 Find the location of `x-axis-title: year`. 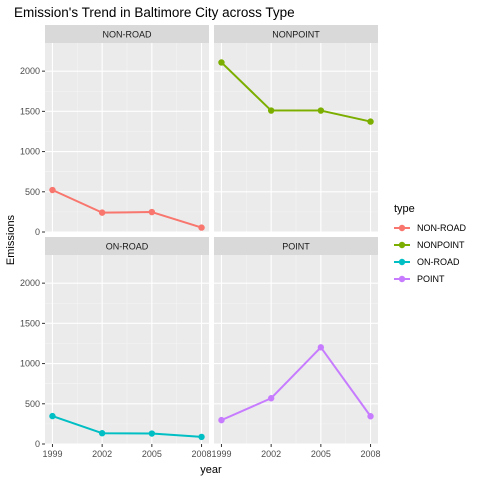

x-axis-title: year is located at coordinates (211, 470).